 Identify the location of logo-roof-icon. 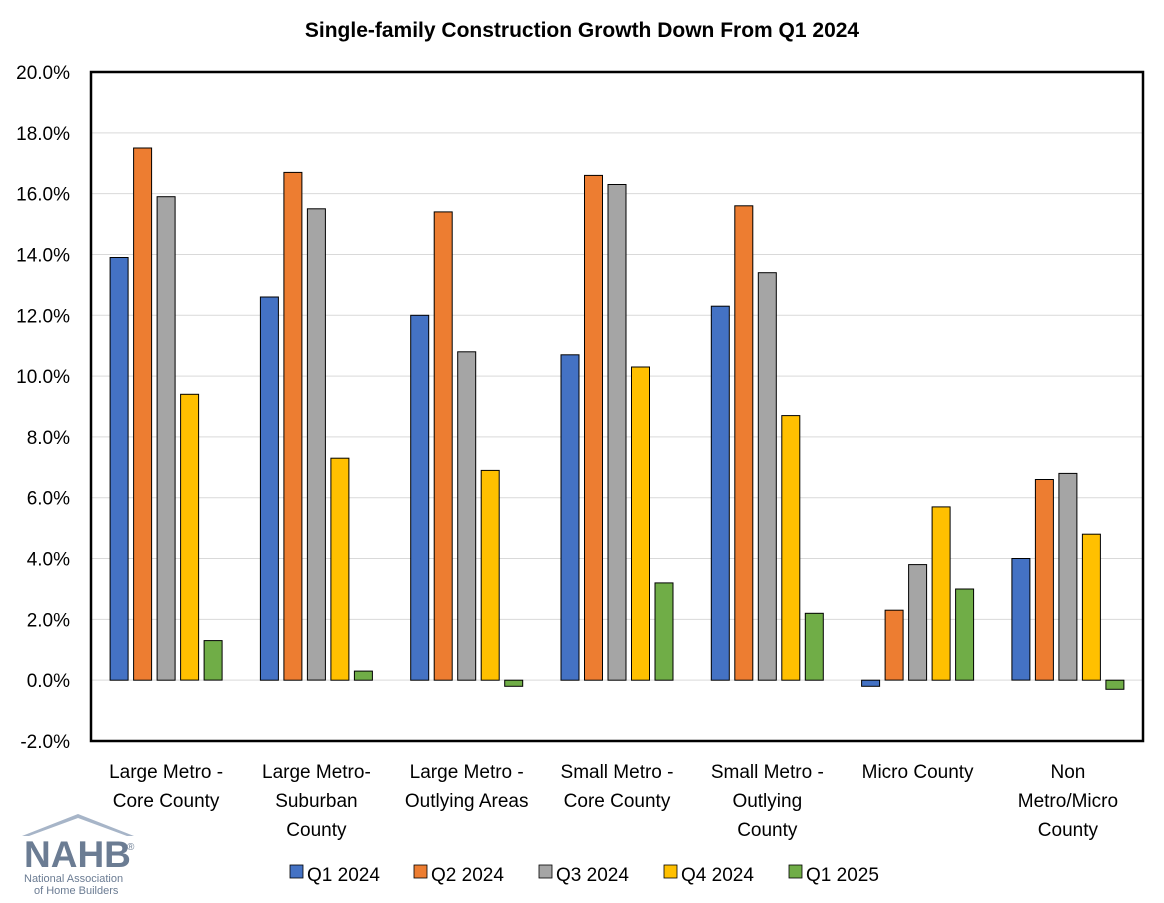
(78, 825).